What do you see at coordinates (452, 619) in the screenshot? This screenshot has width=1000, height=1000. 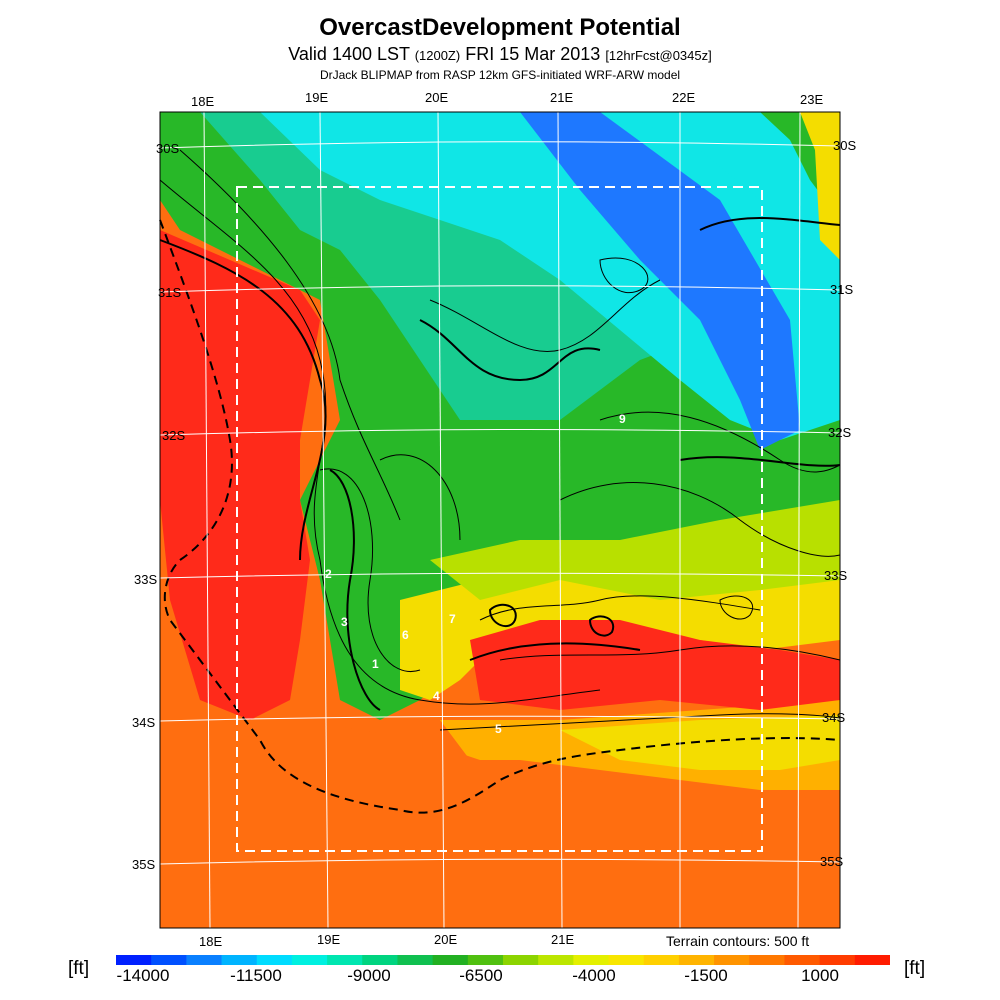 I see `contour-label: 7` at bounding box center [452, 619].